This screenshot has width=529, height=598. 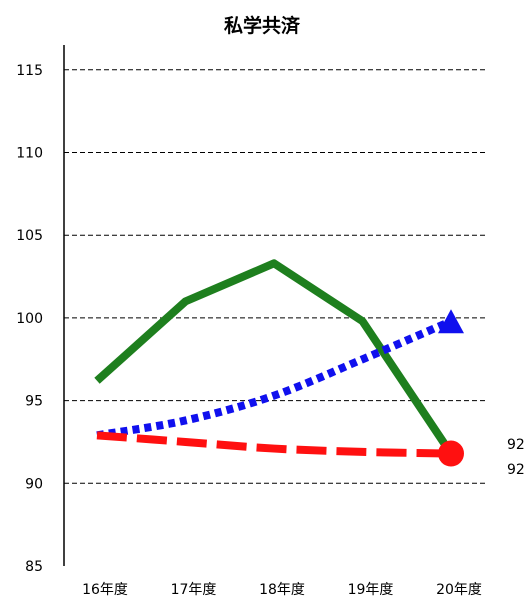 What do you see at coordinates (105, 590) in the screenshot?
I see `x-tick-label: 16年度` at bounding box center [105, 590].